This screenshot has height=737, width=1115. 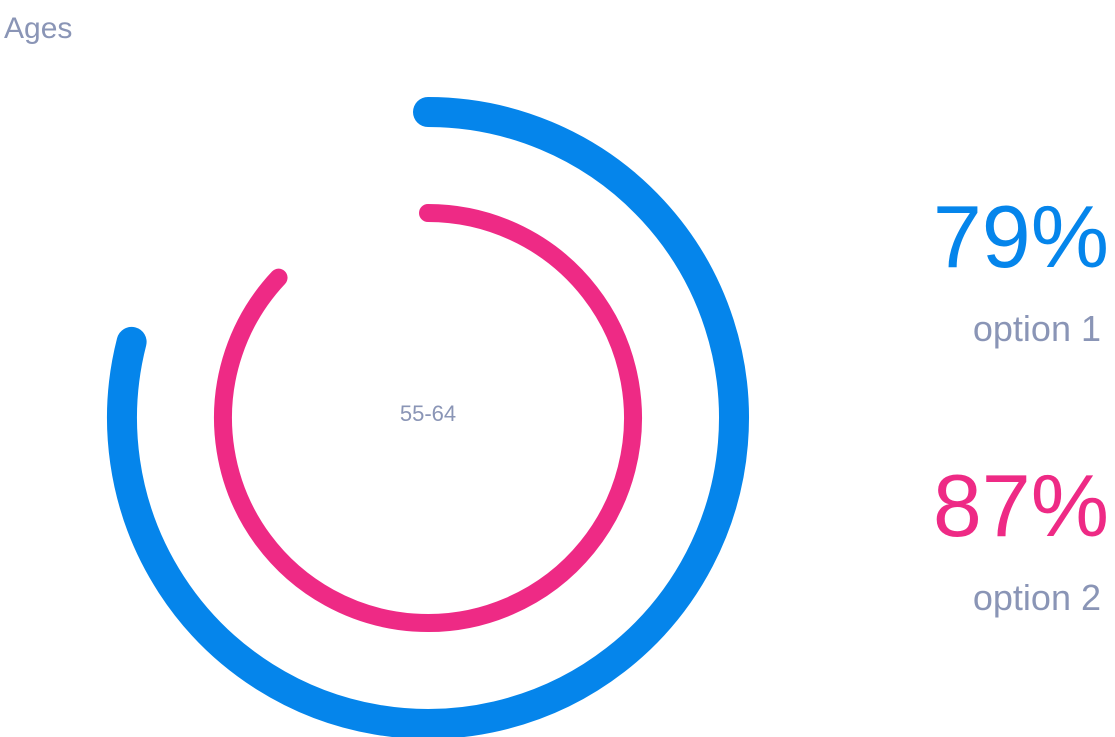 What do you see at coordinates (428, 413) in the screenshot?
I see `center-label: 55-64` at bounding box center [428, 413].